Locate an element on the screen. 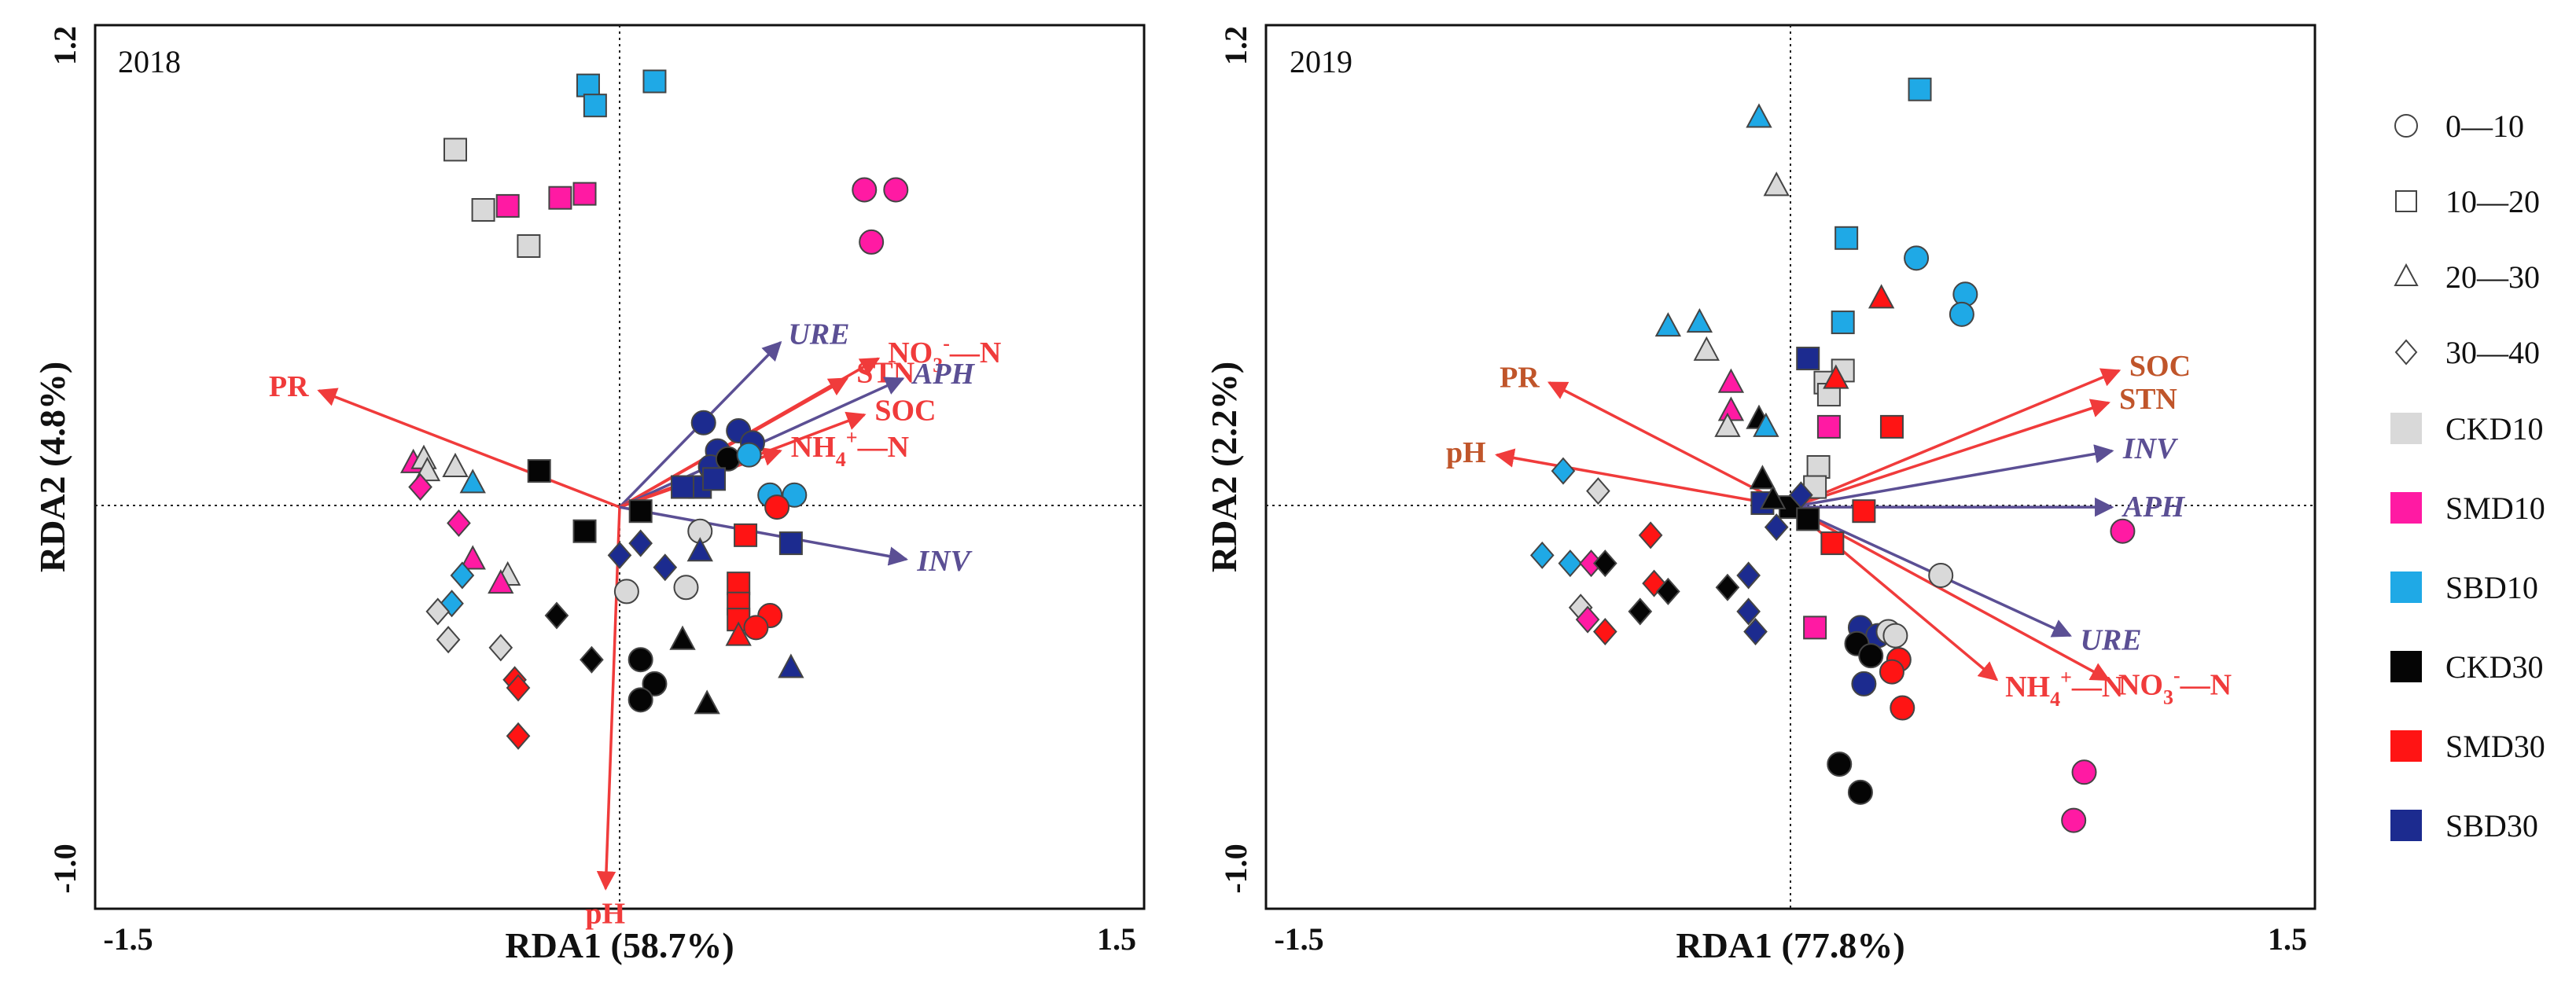 The height and width of the screenshot is (1007, 2576). legend-label-20-30: 20—30 is located at coordinates (2492, 277).